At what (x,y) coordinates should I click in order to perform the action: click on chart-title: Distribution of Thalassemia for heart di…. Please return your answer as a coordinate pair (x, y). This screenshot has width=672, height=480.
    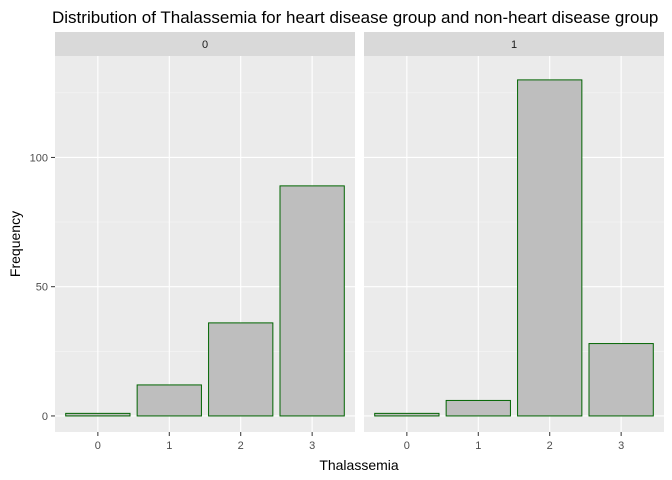
    Looking at the image, I should click on (355, 17).